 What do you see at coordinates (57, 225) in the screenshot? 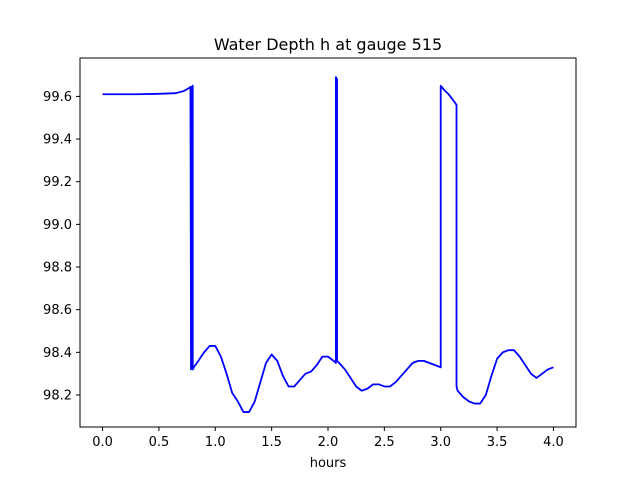
I see `y-tick-label: 99.0` at bounding box center [57, 225].